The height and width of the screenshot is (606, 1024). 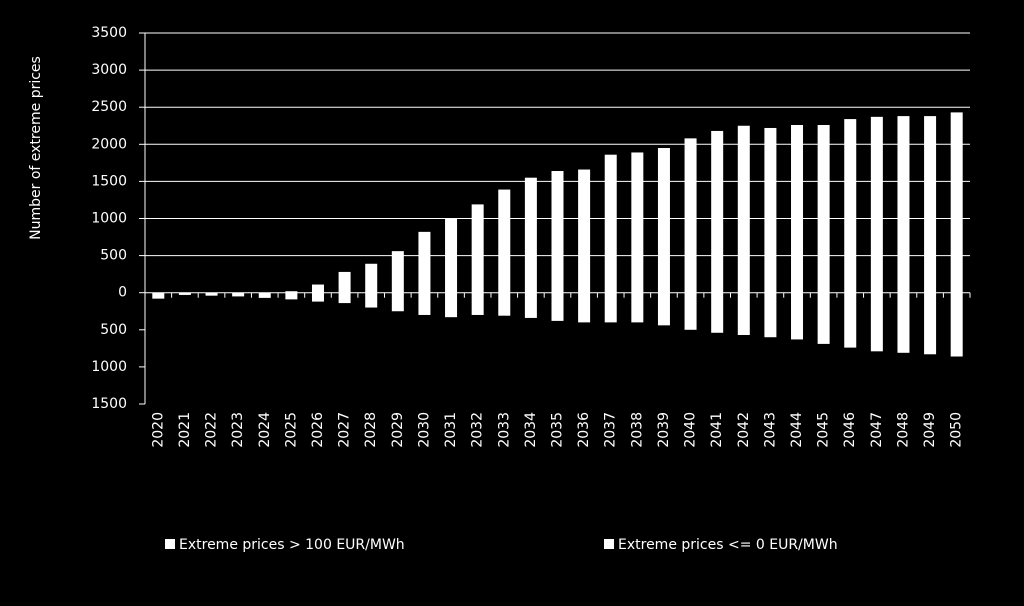 What do you see at coordinates (664, 430) in the screenshot?
I see `x-tick-label: 2039` at bounding box center [664, 430].